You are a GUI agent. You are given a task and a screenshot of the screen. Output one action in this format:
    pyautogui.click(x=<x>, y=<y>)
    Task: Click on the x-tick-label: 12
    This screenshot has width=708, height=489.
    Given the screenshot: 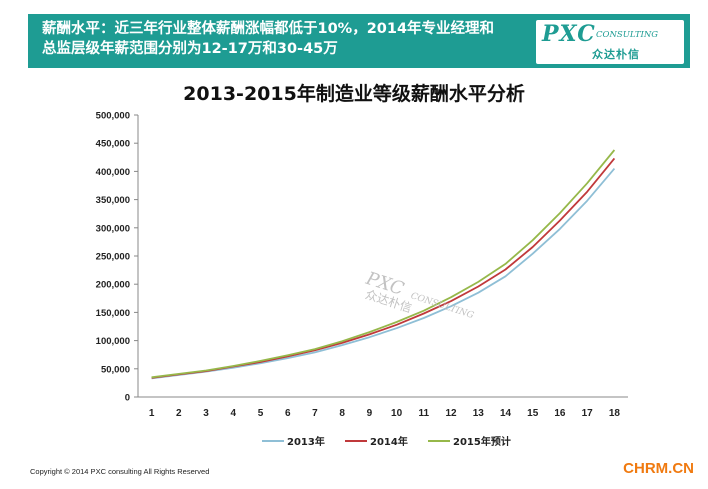 What is the action you would take?
    pyautogui.click(x=451, y=413)
    